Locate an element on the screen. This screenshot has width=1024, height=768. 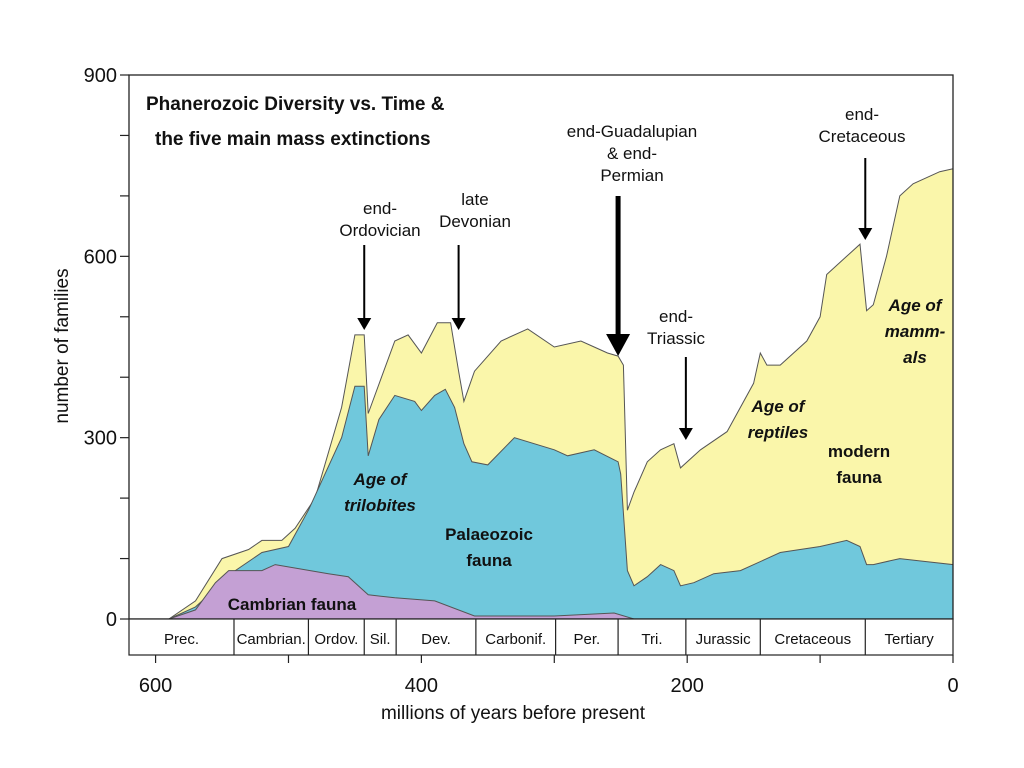
period-label: Sil. is located at coordinates (380, 639).